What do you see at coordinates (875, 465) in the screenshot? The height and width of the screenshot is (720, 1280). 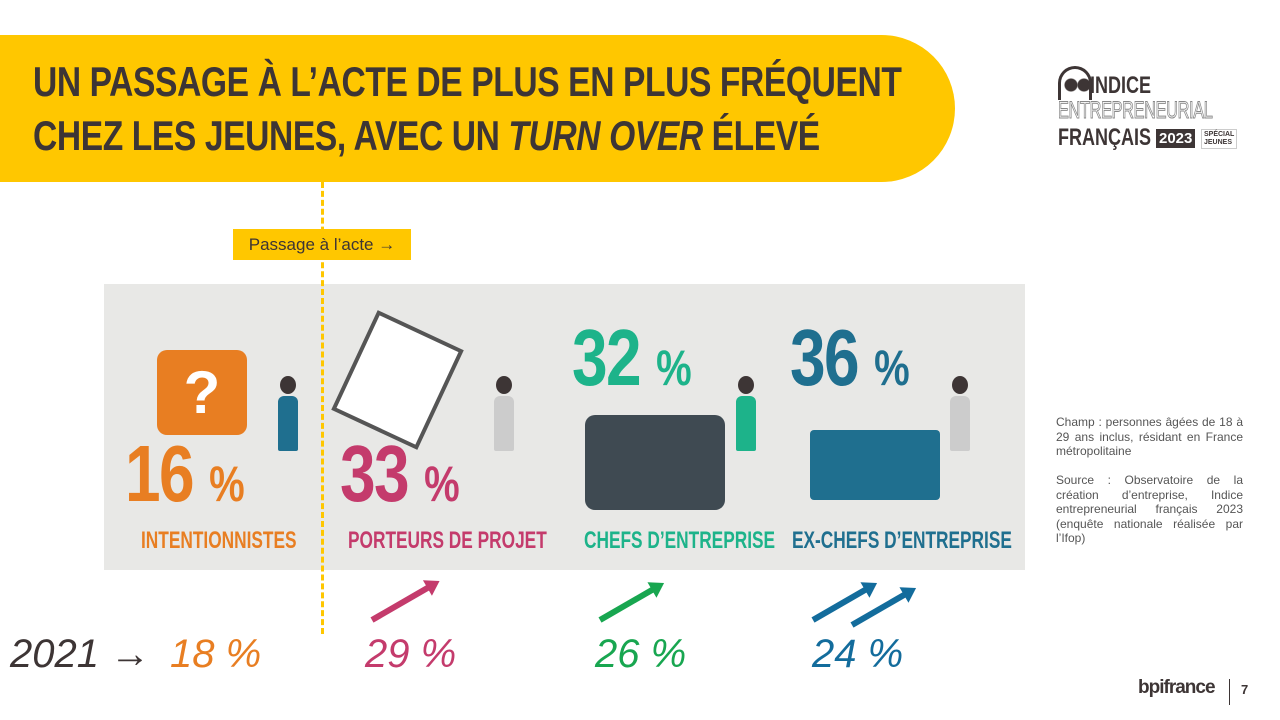 I see `cash-register-icon` at bounding box center [875, 465].